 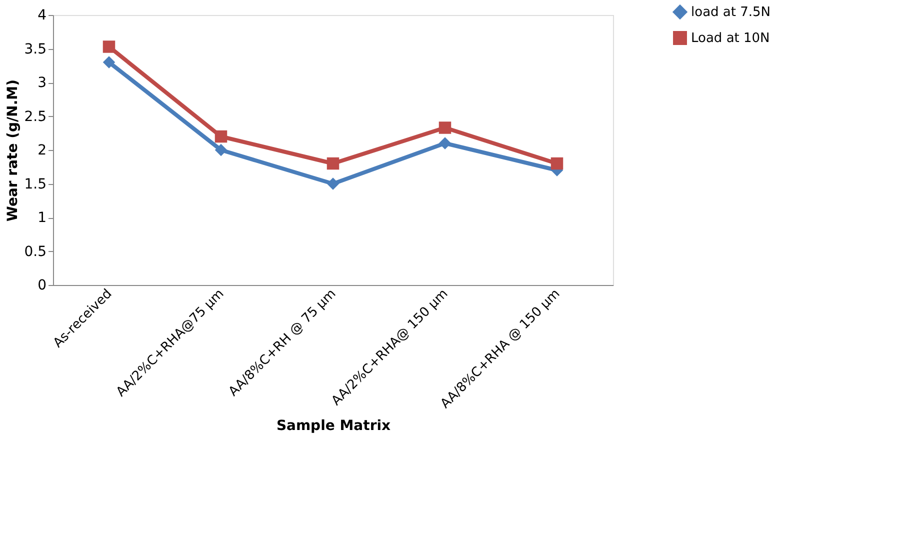 What do you see at coordinates (730, 38) in the screenshot?
I see `legend-label: Load at 10N` at bounding box center [730, 38].